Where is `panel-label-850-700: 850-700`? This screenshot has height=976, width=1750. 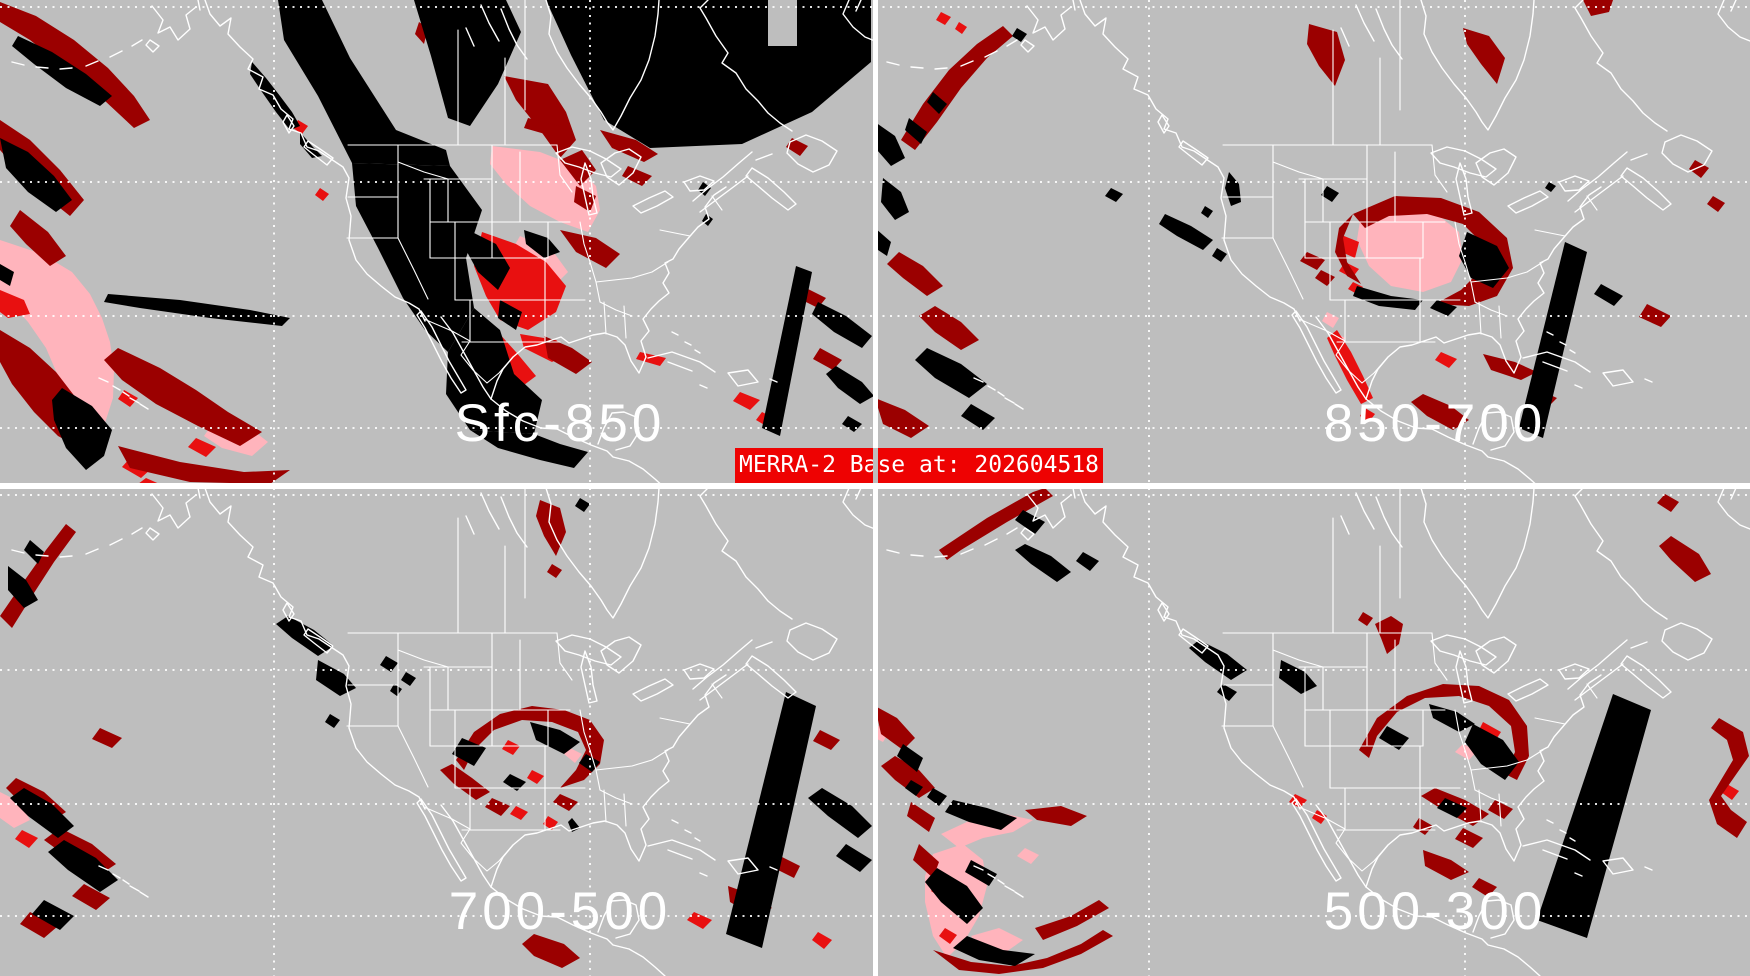
panel-label-850-700: 850-700 is located at coordinates (1435, 423).